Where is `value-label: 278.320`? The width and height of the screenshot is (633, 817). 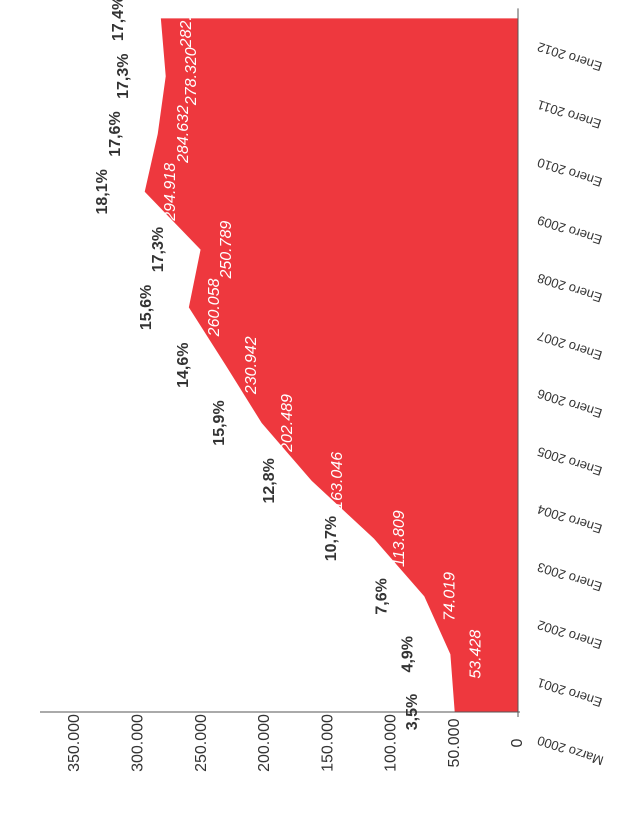
value-label: 278.320 is located at coordinates (191, 76).